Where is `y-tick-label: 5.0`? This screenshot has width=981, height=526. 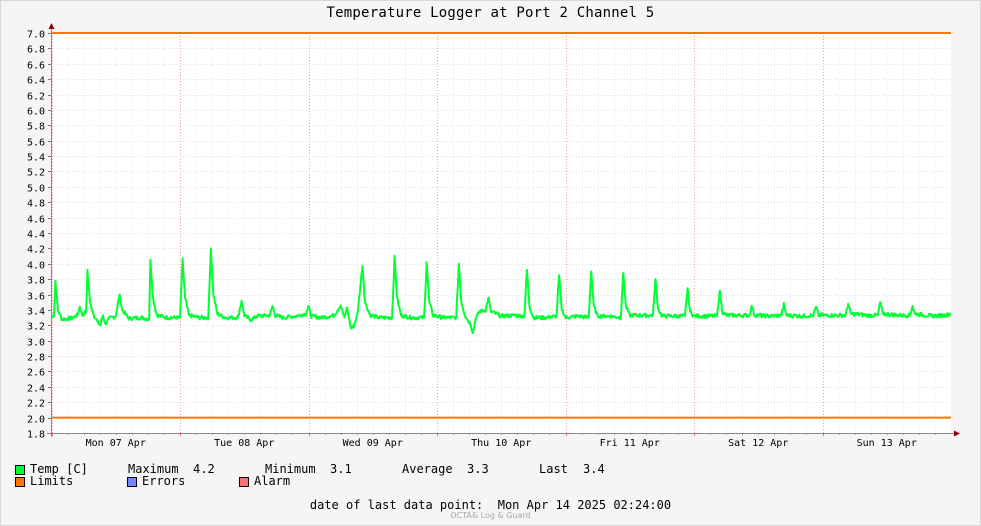
y-tick-label: 5.0 is located at coordinates (36, 189).